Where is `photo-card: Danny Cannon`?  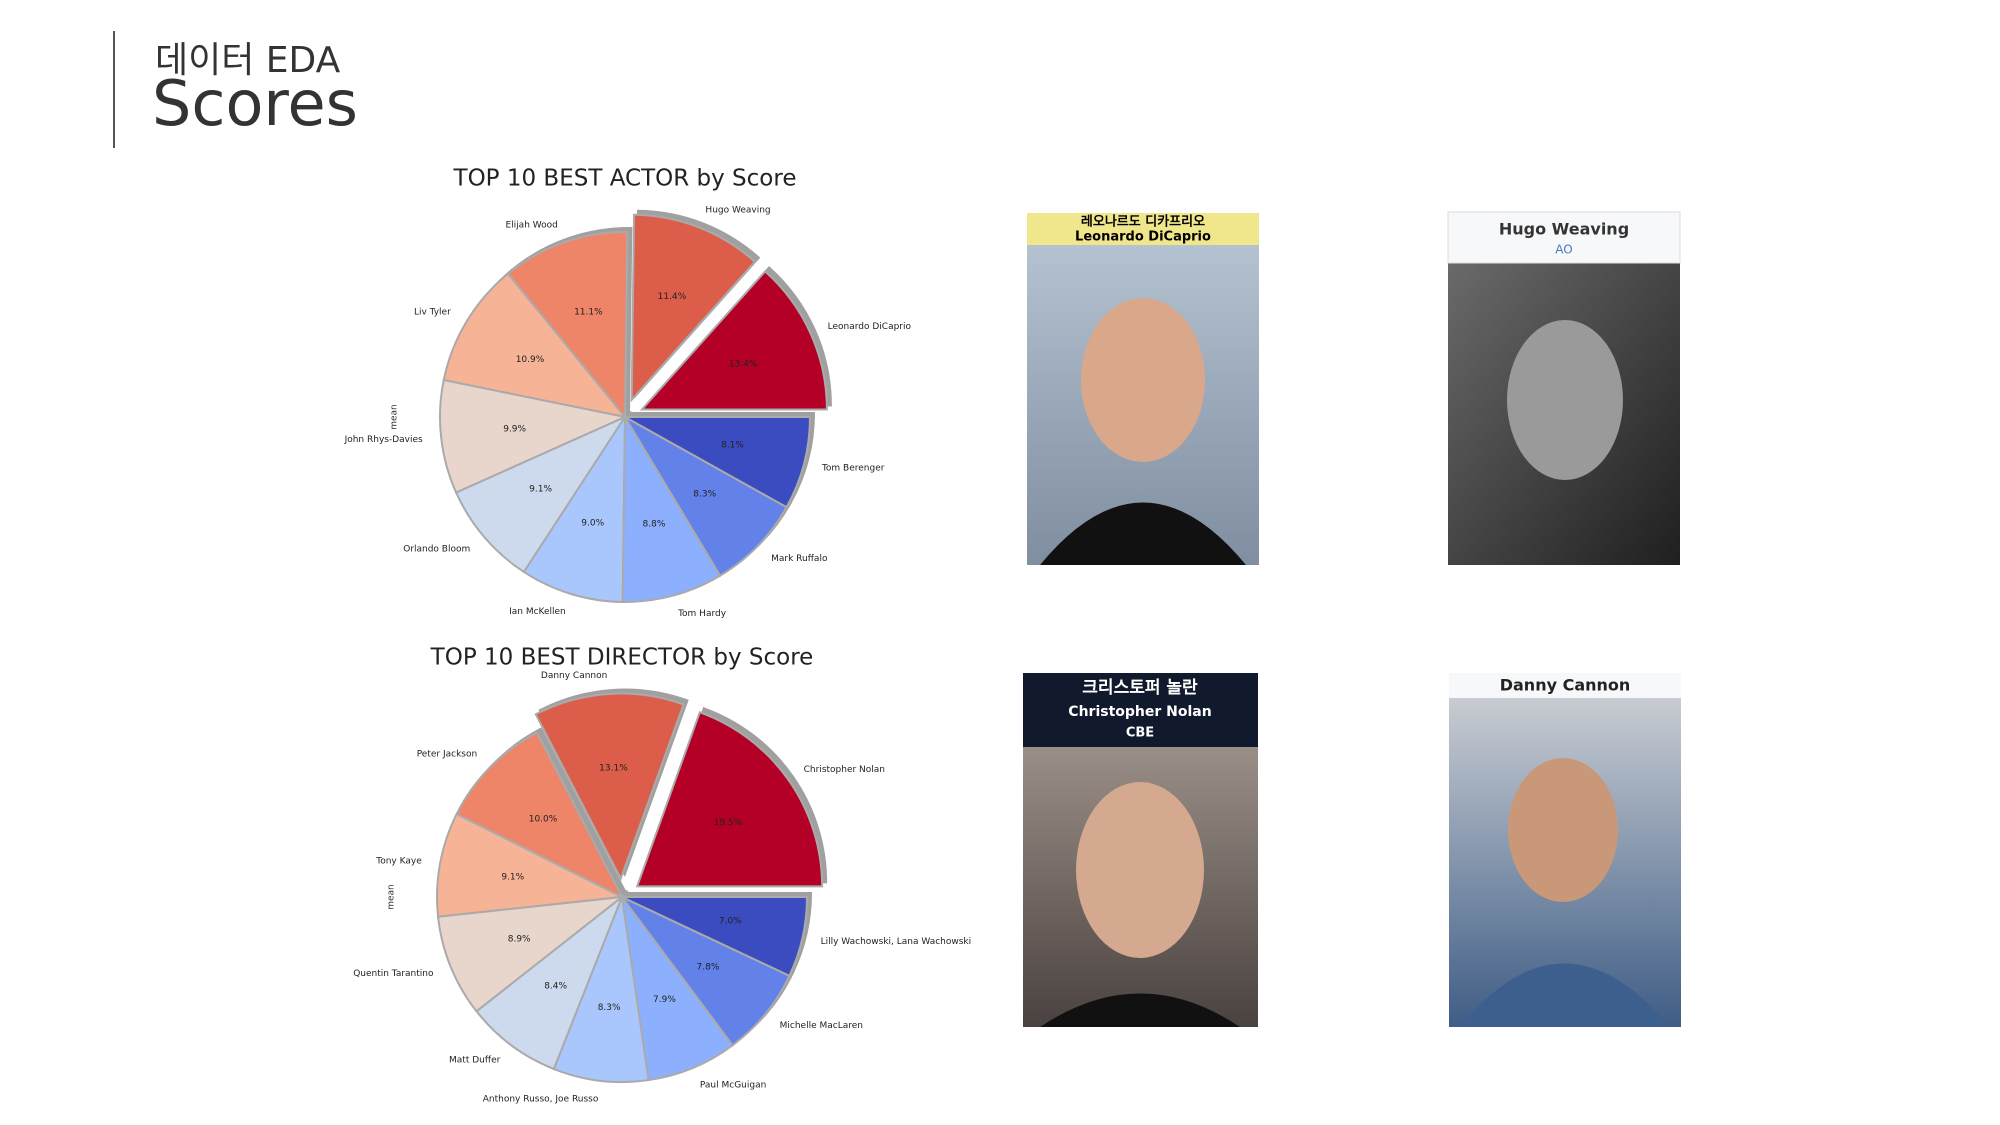 photo-card: Danny Cannon is located at coordinates (1565, 850).